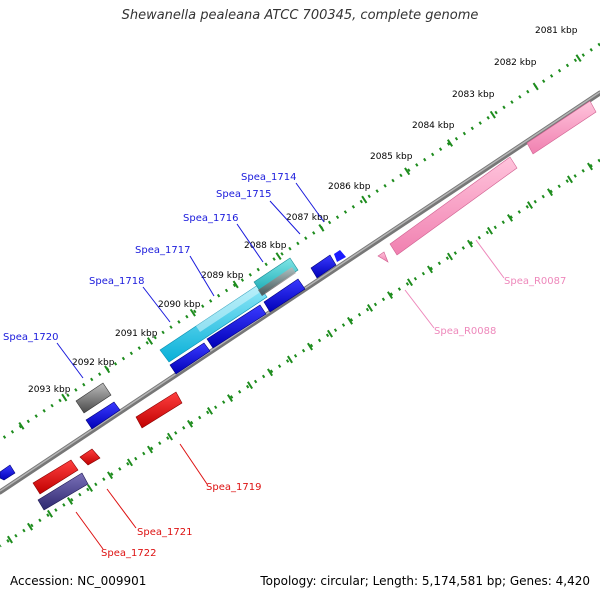 The height and width of the screenshot is (600, 600). I want to click on gene-label-spea-r0088: Spea_R0088, so click(465, 331).